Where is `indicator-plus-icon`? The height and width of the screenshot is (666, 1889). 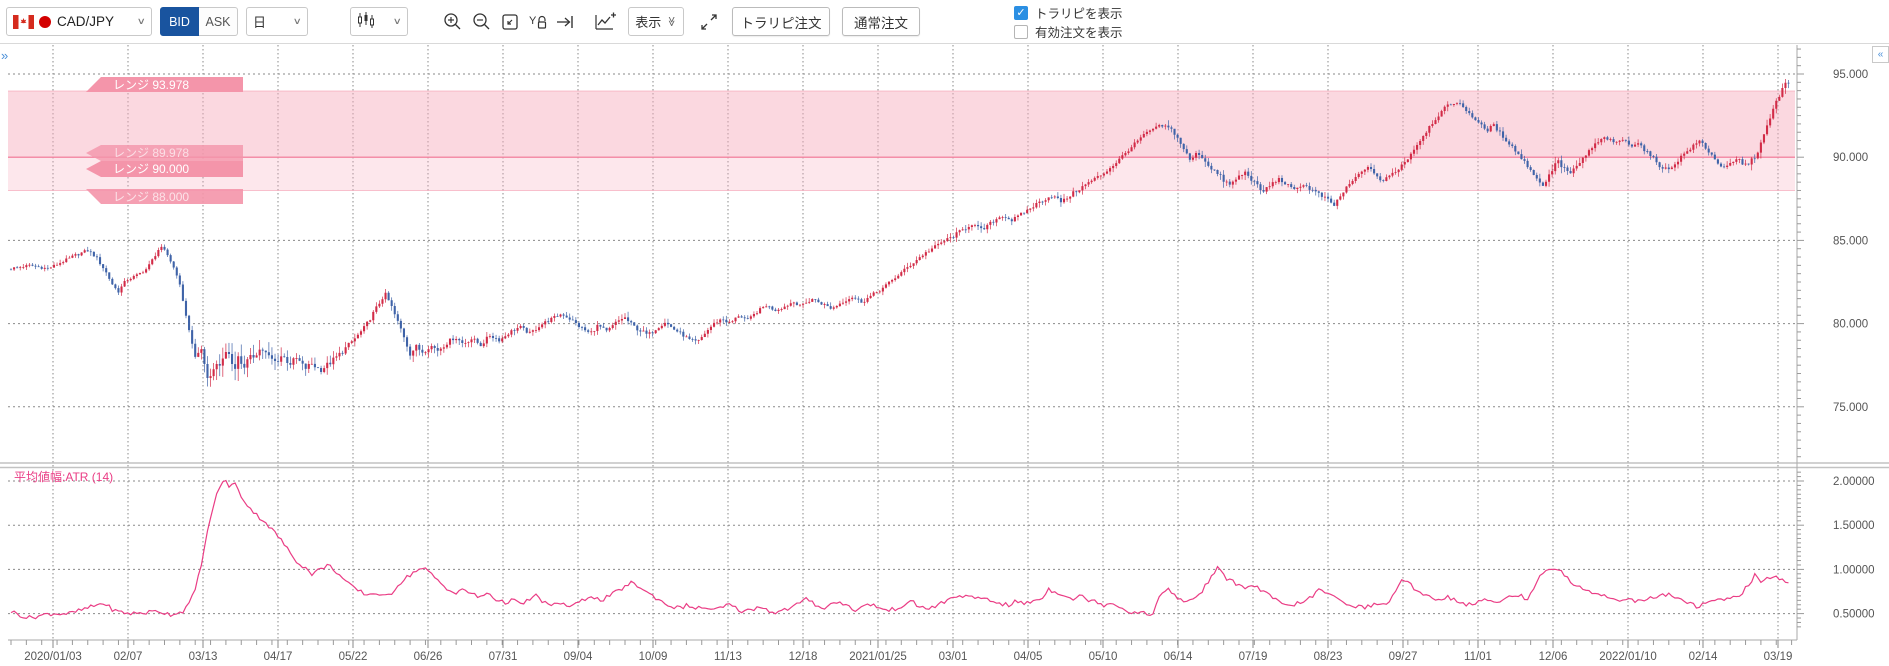
indicator-plus-icon is located at coordinates (605, 21).